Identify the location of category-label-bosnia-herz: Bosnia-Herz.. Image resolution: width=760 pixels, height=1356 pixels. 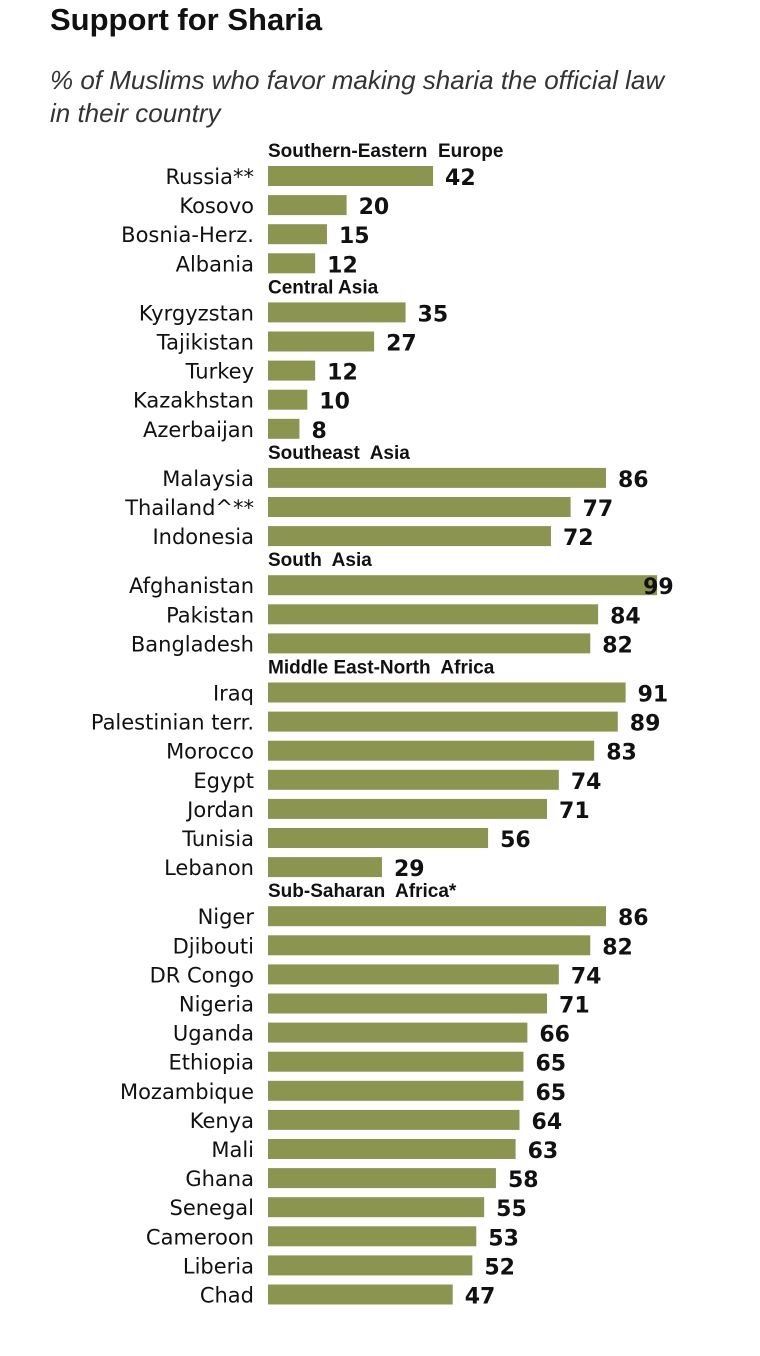
(187, 235).